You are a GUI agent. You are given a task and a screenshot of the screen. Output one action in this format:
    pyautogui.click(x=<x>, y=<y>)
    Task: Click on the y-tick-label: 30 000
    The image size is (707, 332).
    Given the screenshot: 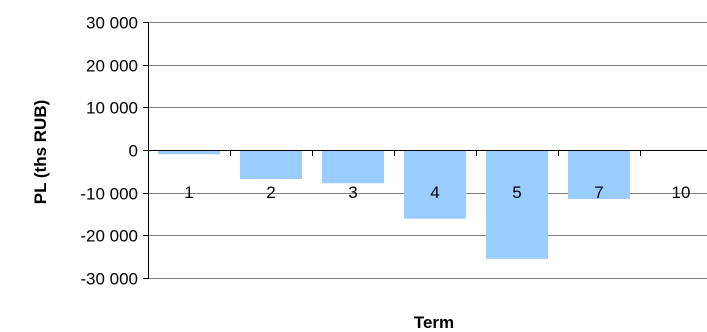 What is the action you would take?
    pyautogui.click(x=112, y=23)
    